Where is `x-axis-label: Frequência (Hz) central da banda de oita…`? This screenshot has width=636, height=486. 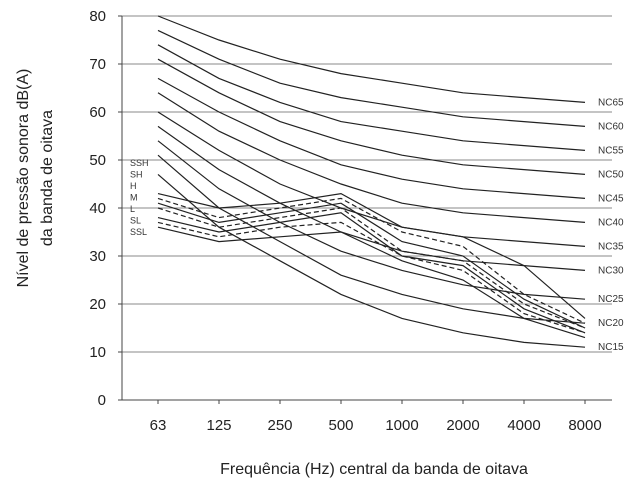
x-axis-label: Frequência (Hz) central da banda de oita… is located at coordinates (374, 469).